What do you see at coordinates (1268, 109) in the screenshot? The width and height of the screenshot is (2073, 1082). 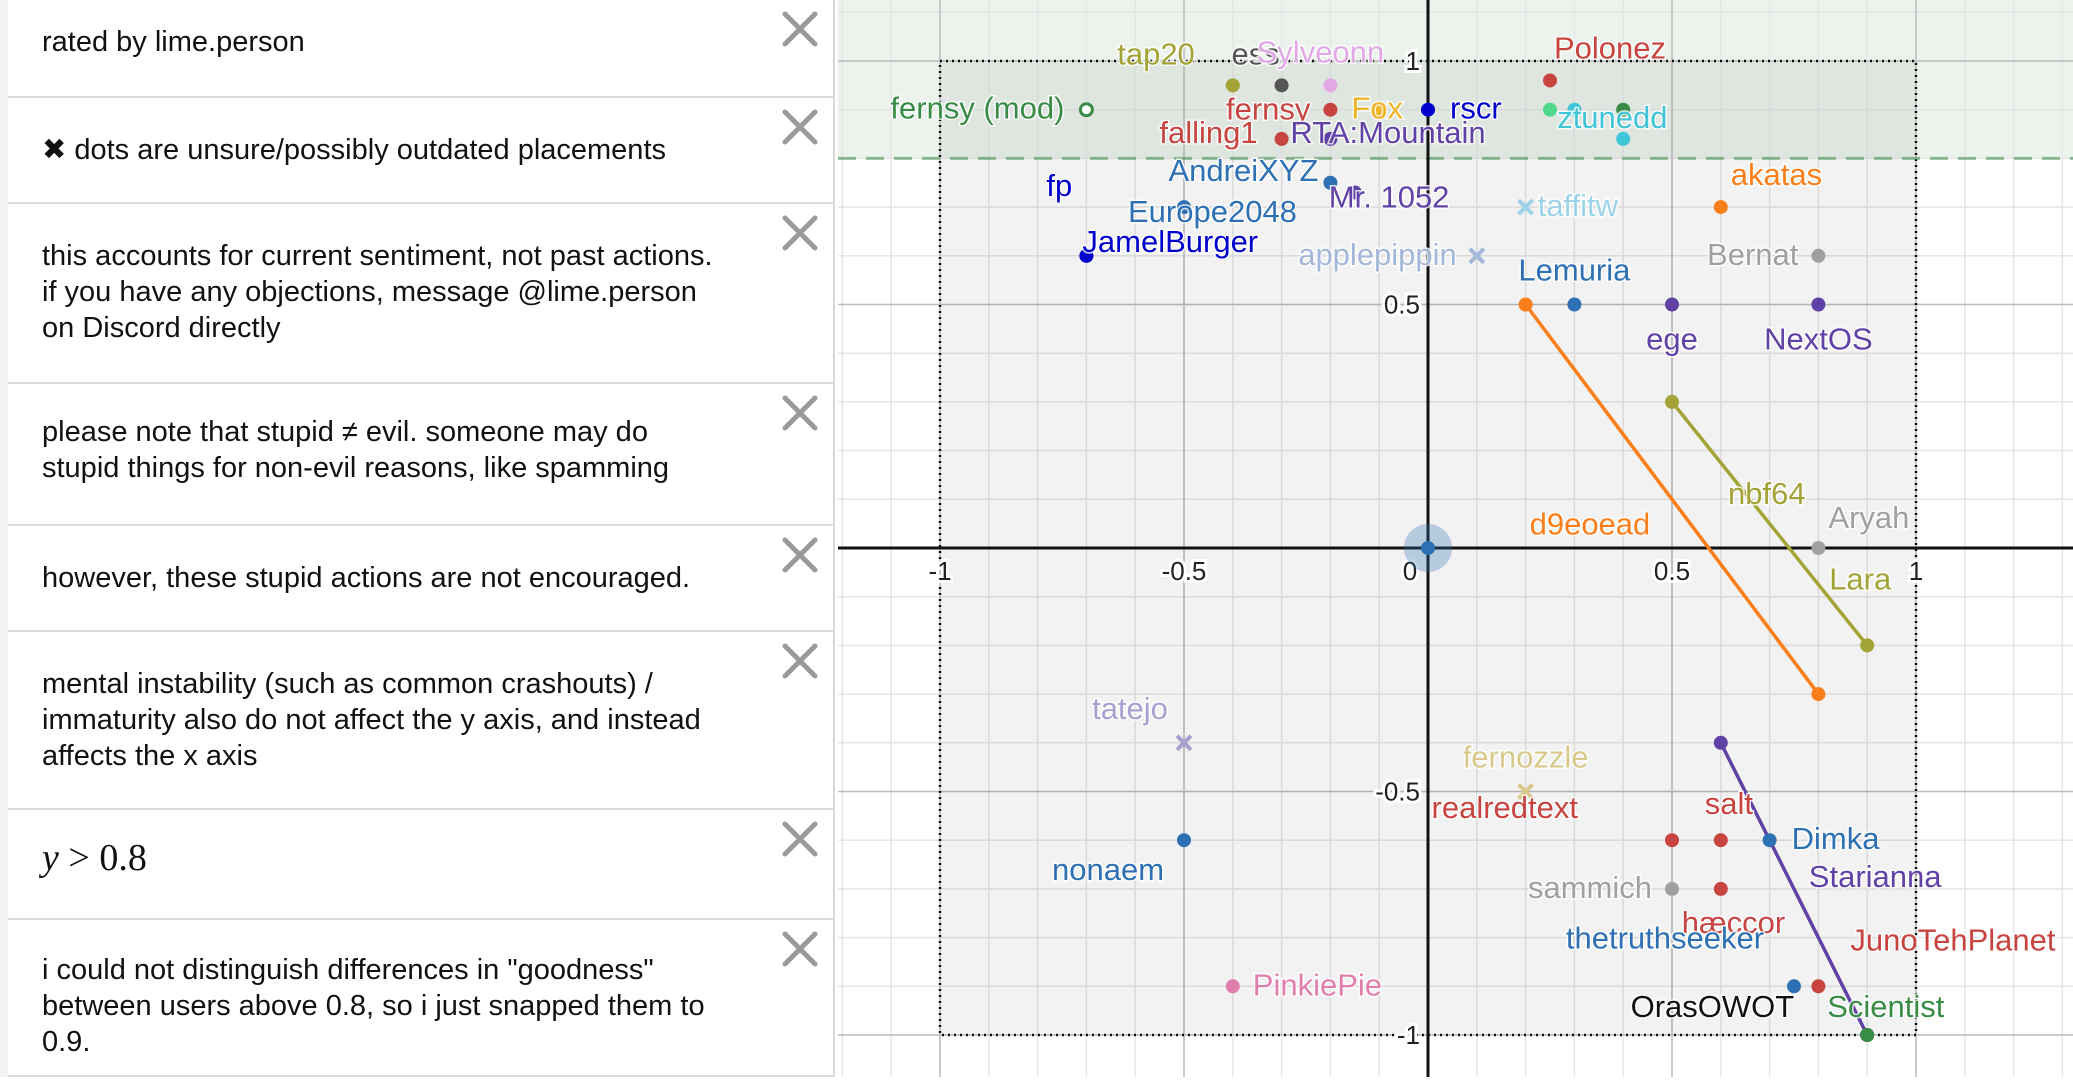 I see `point-label: fernsy` at bounding box center [1268, 109].